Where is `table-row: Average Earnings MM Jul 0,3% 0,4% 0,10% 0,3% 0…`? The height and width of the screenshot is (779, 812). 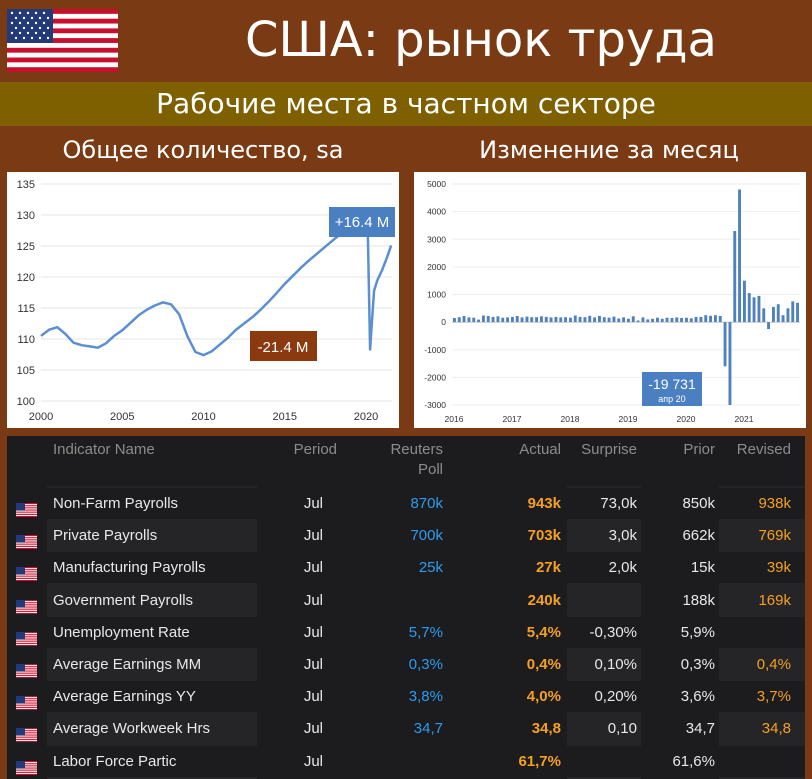 table-row: Average Earnings MM Jul 0,3% 0,4% 0,10% 0,3% 0… is located at coordinates (406, 664).